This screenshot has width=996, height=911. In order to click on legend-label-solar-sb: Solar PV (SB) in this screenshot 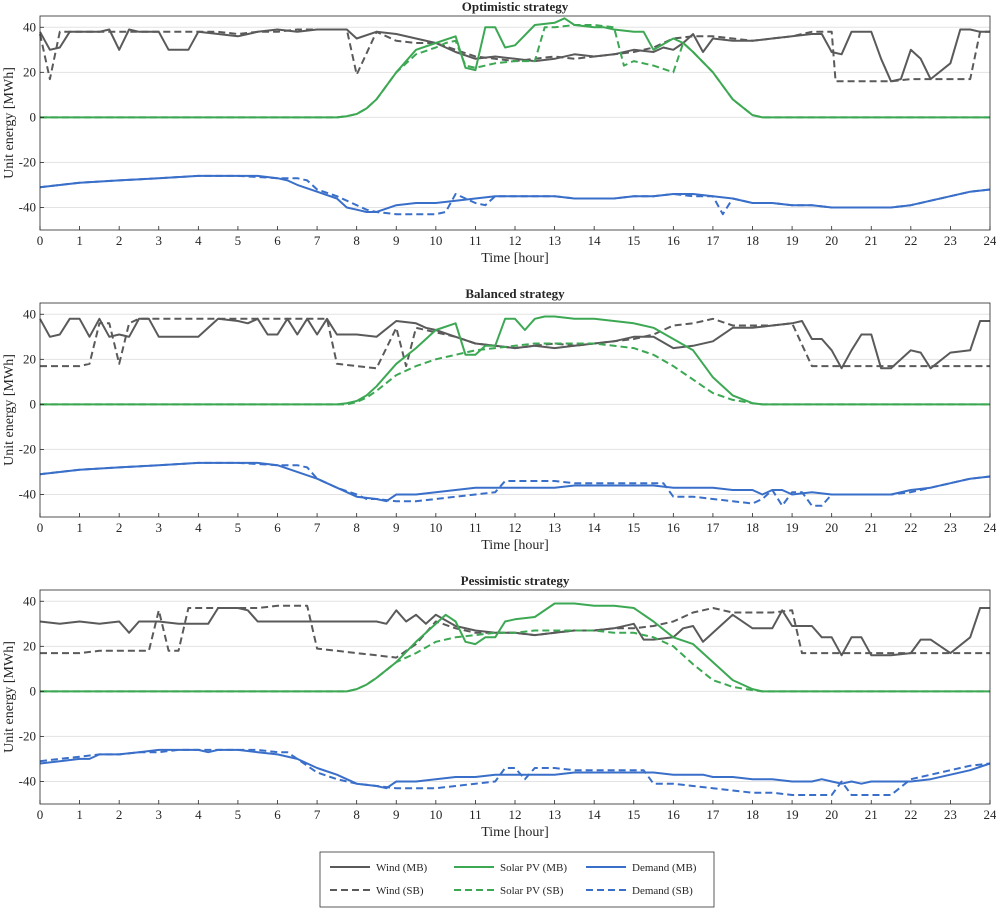, I will do `click(532, 891)`.